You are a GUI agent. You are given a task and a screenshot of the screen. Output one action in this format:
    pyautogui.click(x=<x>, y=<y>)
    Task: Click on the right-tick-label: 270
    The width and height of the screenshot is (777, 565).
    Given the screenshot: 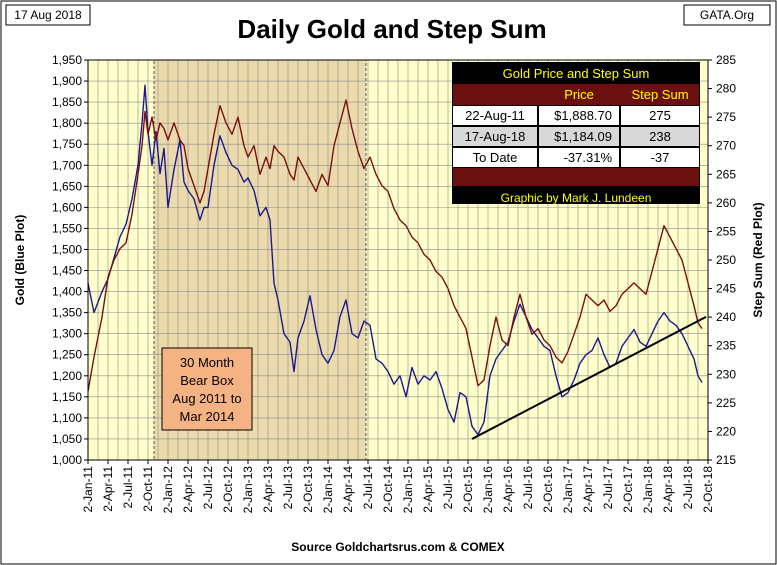 What is the action you would take?
    pyautogui.click(x=726, y=146)
    